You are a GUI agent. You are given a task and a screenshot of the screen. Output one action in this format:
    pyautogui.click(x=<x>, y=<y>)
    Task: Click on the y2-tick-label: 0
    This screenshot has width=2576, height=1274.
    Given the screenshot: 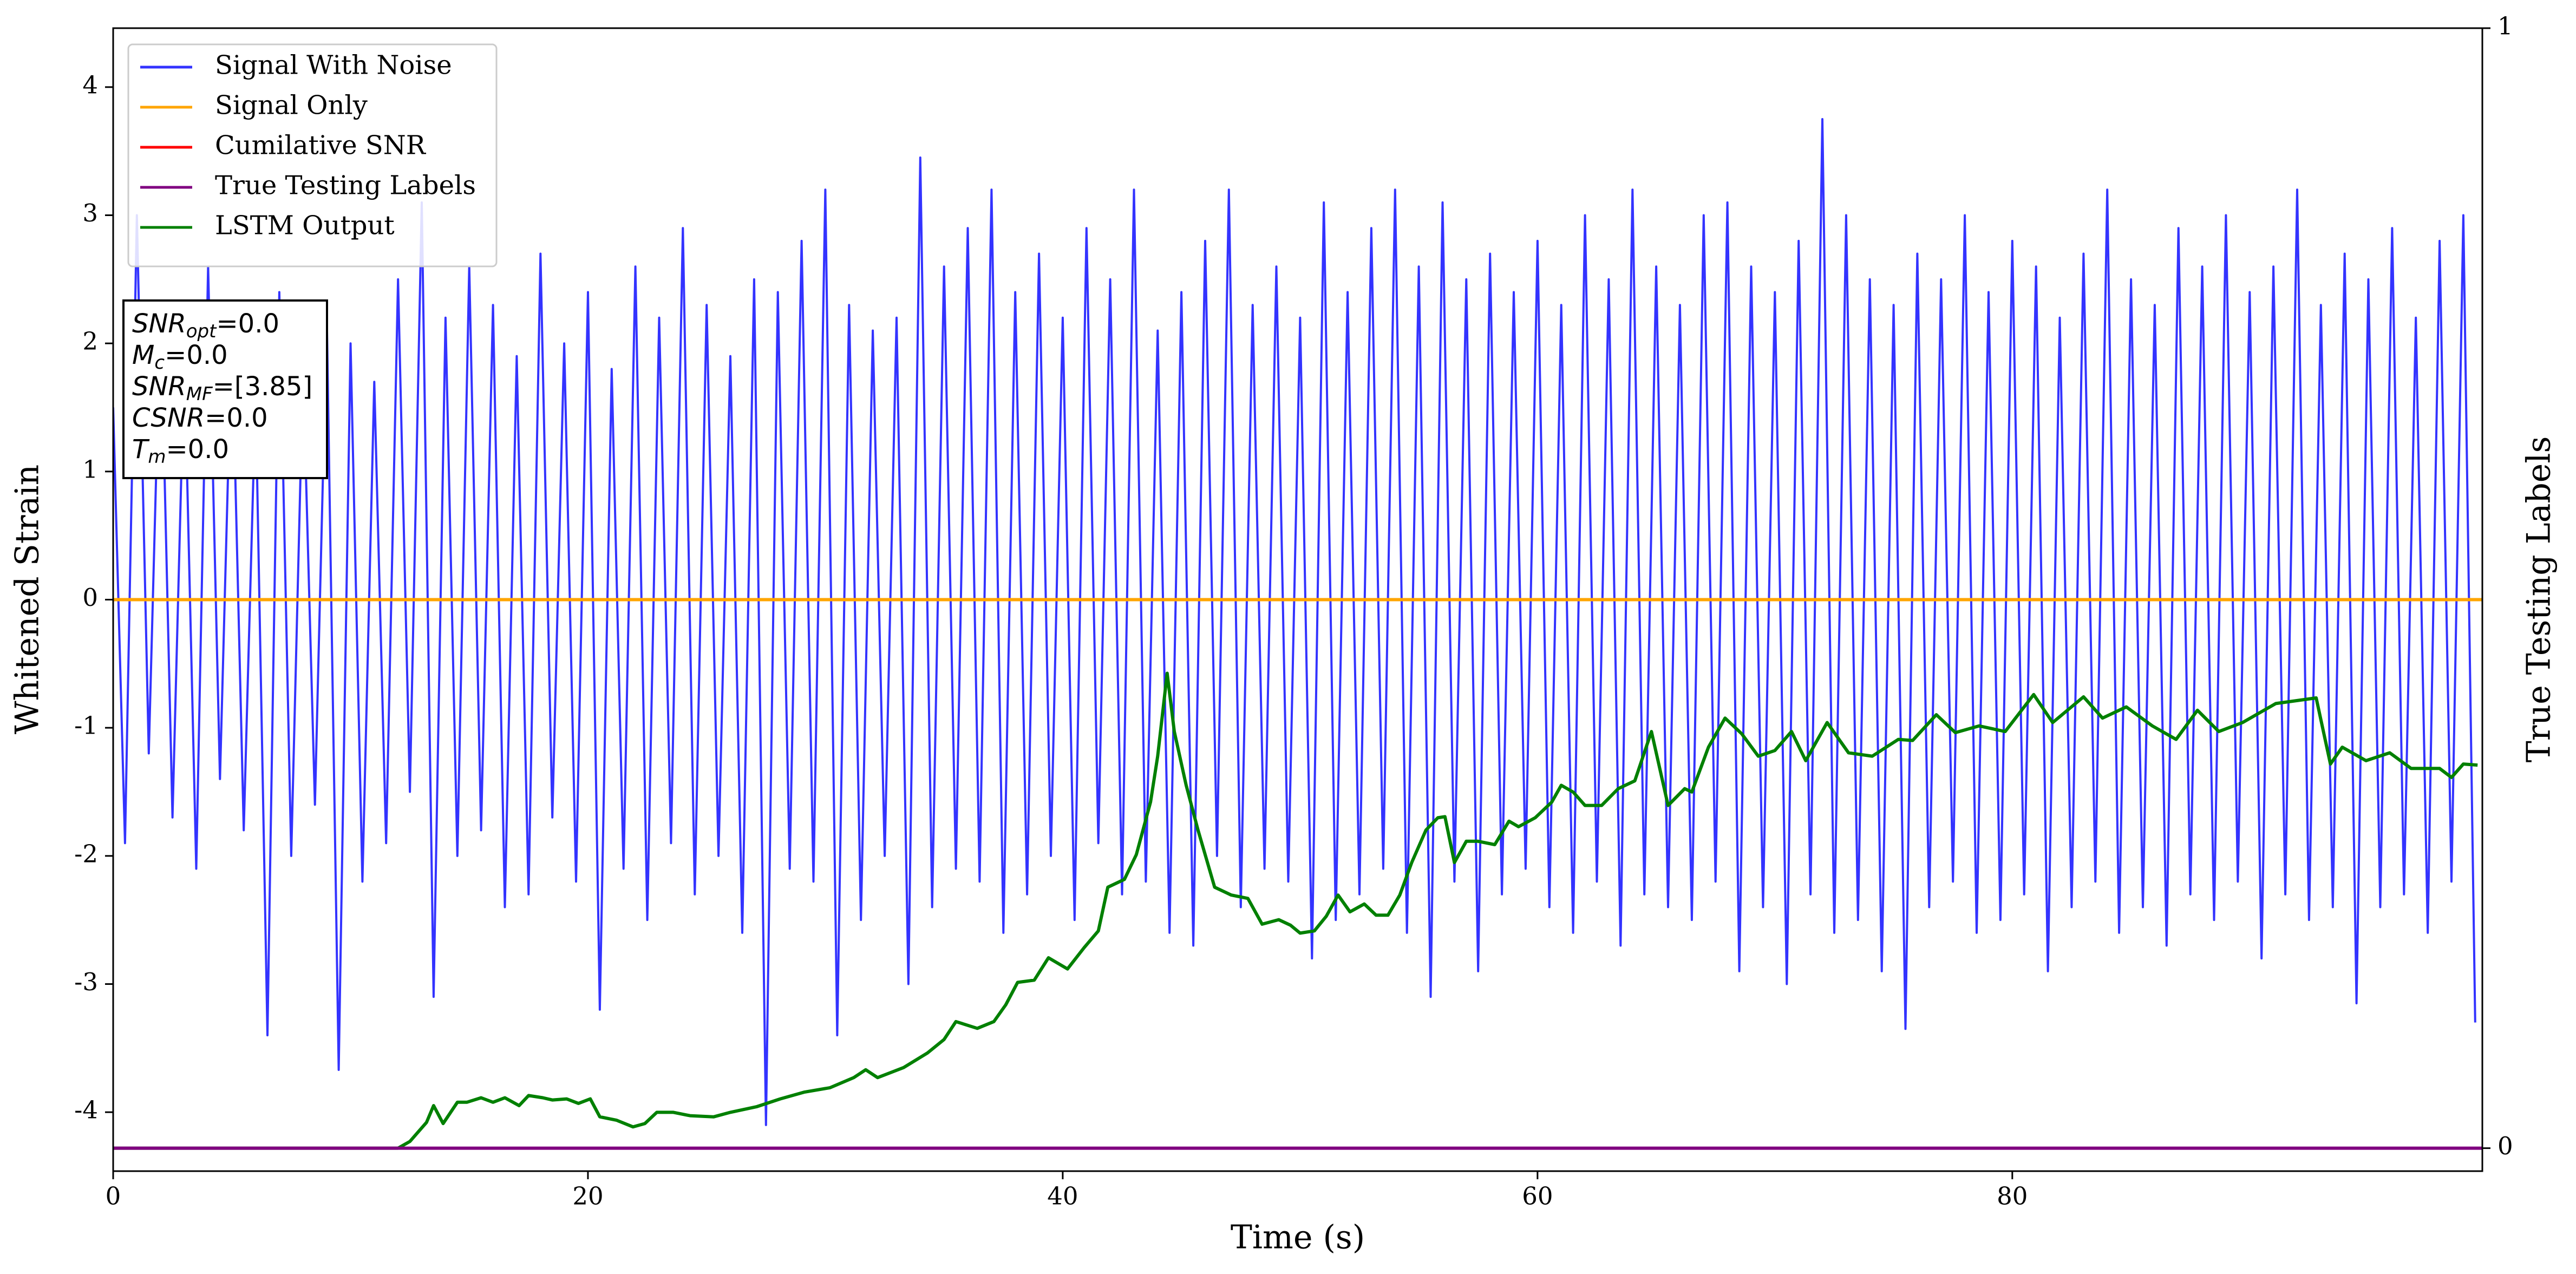 What is the action you would take?
    pyautogui.click(x=2505, y=1146)
    